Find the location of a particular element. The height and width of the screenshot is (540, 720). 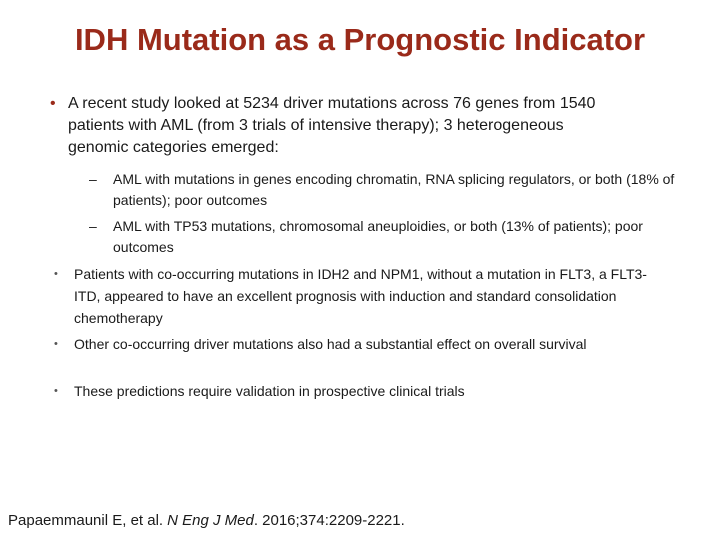

citation-authors: Papaemmaunil E, et al. is located at coordinates (86, 520).